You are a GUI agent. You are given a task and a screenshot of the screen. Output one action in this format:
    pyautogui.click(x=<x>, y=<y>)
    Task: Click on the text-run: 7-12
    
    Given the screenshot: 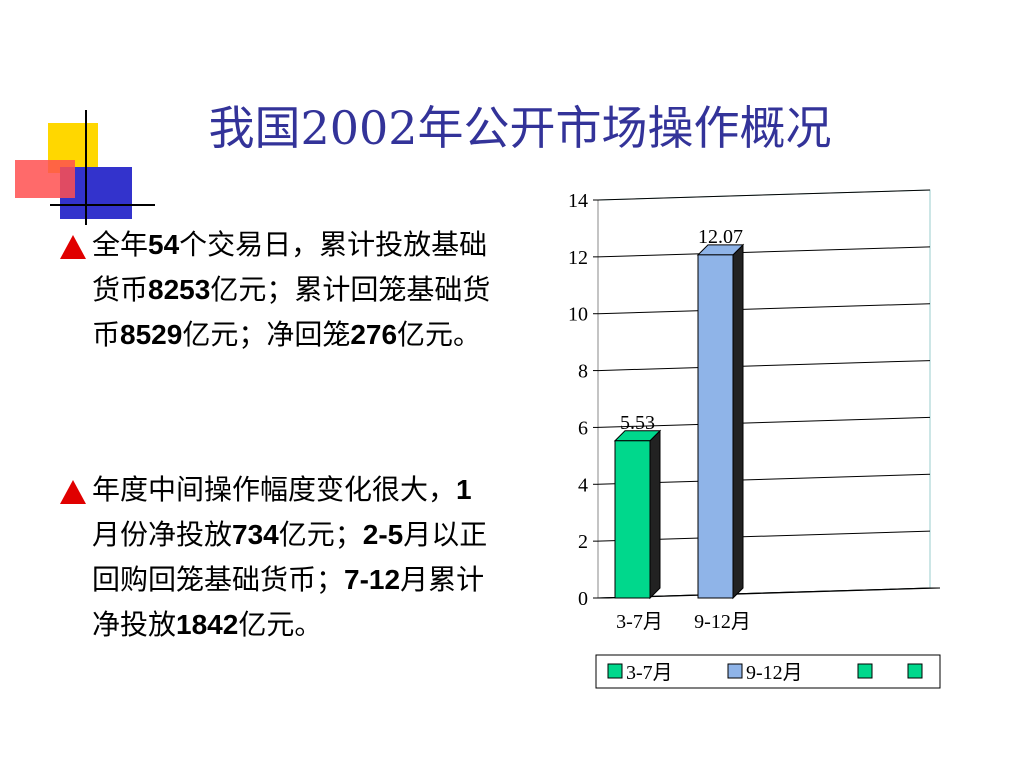 What is the action you would take?
    pyautogui.click(x=372, y=579)
    